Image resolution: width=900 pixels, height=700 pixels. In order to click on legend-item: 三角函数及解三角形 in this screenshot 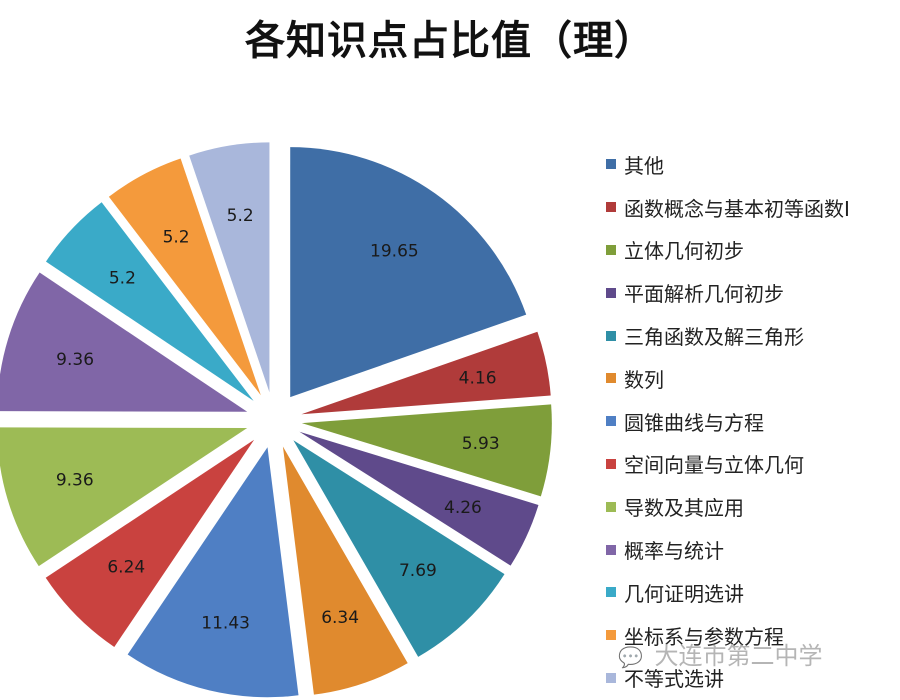, I will do `click(728, 335)`.